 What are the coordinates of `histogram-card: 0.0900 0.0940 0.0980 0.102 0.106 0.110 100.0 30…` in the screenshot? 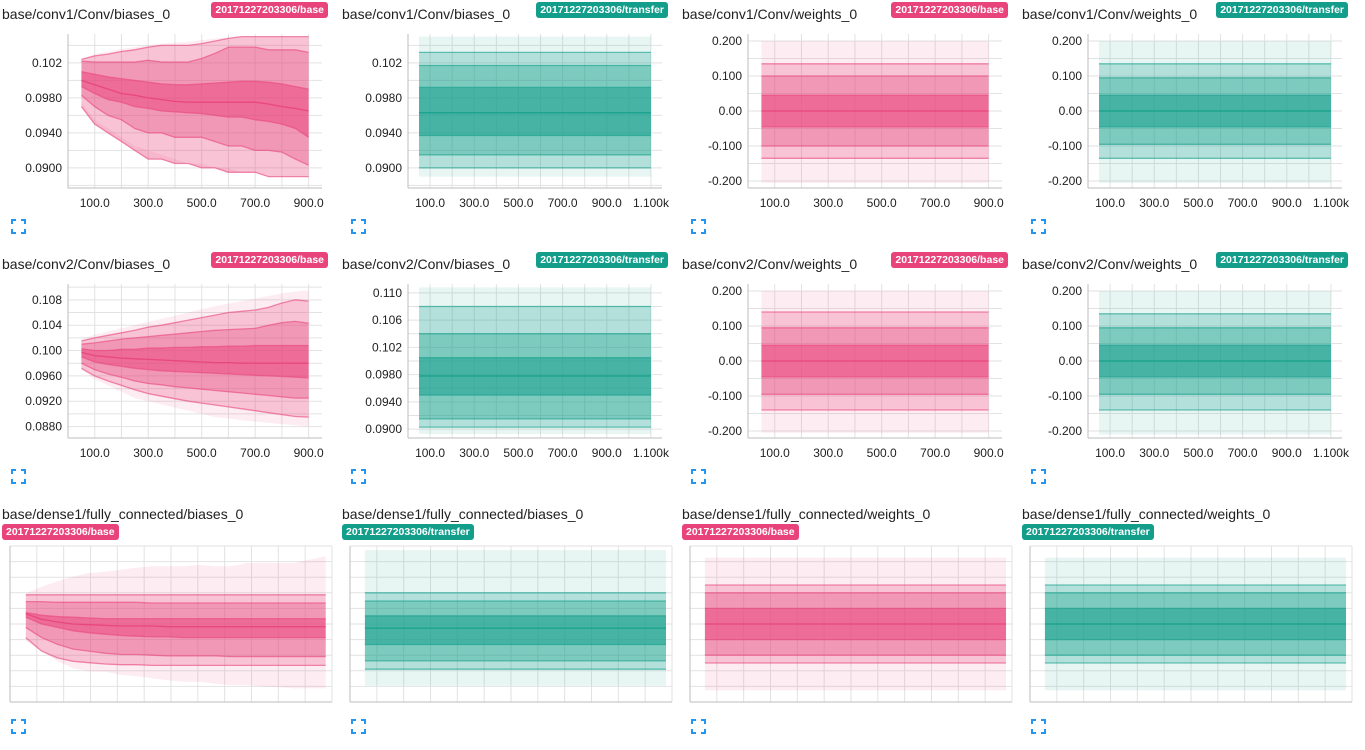 It's located at (510, 375).